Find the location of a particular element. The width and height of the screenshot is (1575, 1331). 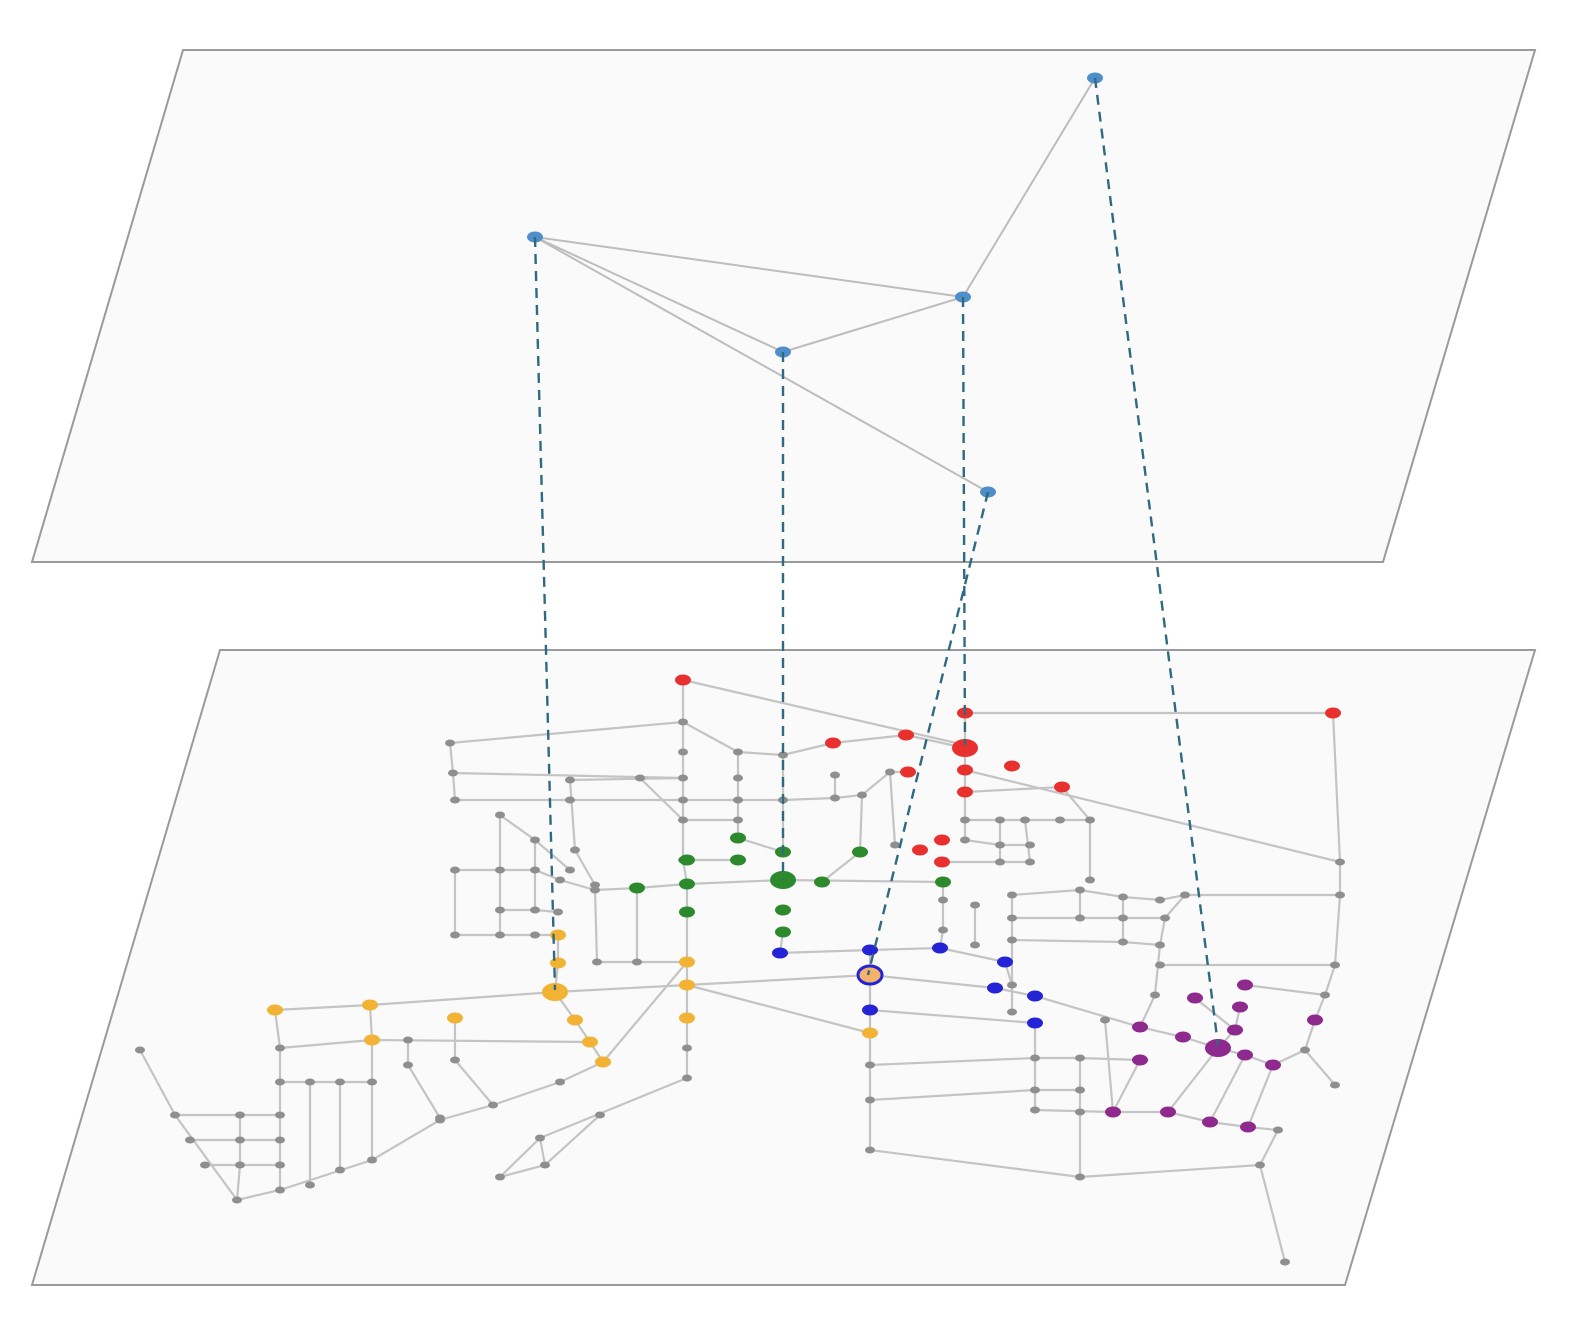

highlight-node is located at coordinates (870, 975).